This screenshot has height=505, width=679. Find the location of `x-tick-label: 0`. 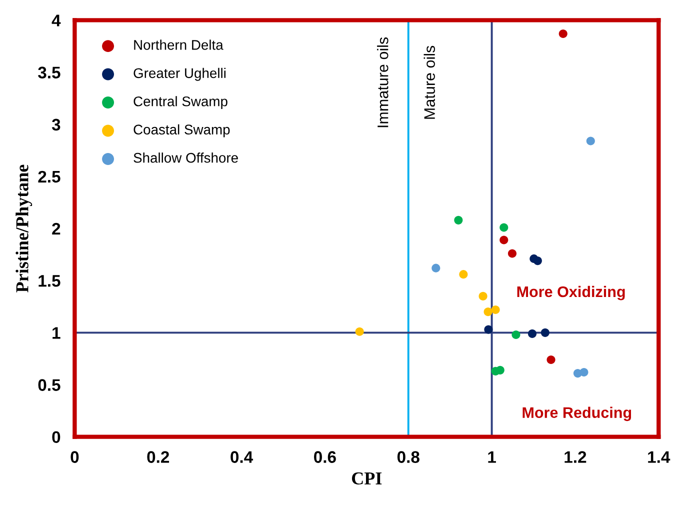

x-tick-label: 0 is located at coordinates (74, 457).